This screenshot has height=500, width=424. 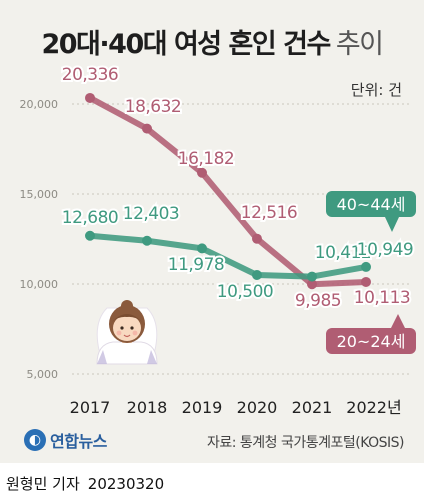 I want to click on x-tick-label: 2020, so click(x=257, y=407).